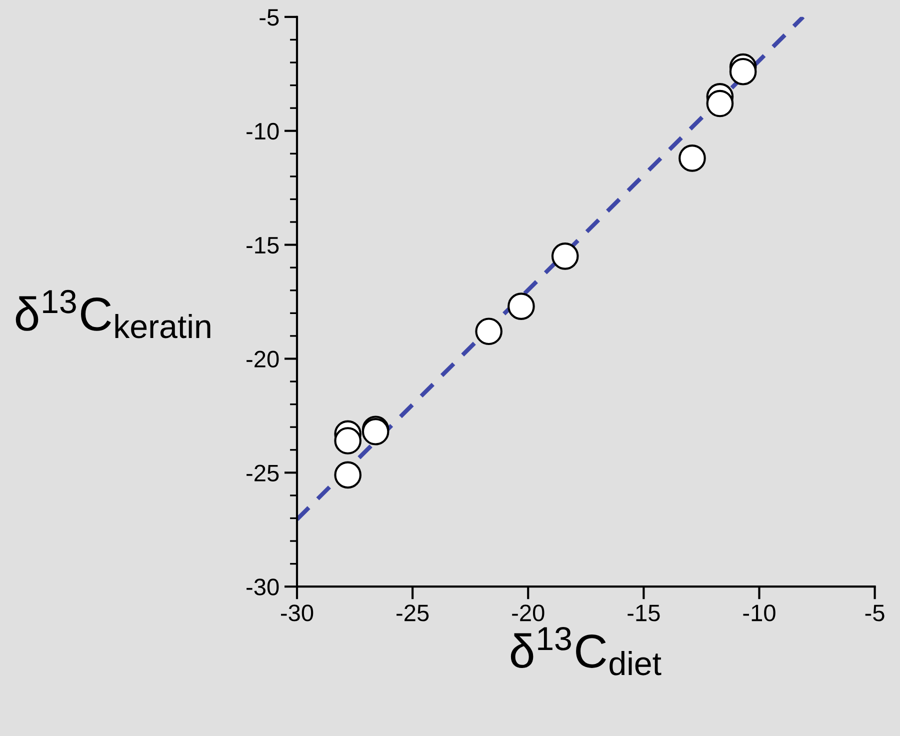  What do you see at coordinates (528, 613) in the screenshot?
I see `x-tick-label: -20` at bounding box center [528, 613].